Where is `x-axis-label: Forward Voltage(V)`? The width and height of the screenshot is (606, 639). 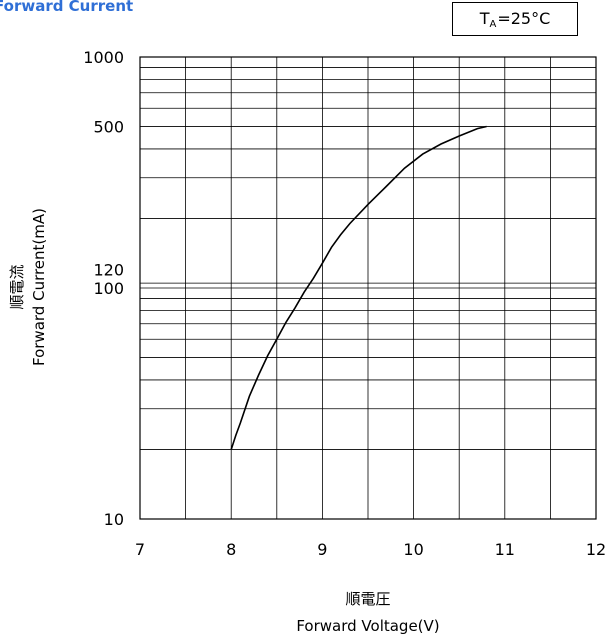 x-axis-label: Forward Voltage(V) is located at coordinates (367, 626).